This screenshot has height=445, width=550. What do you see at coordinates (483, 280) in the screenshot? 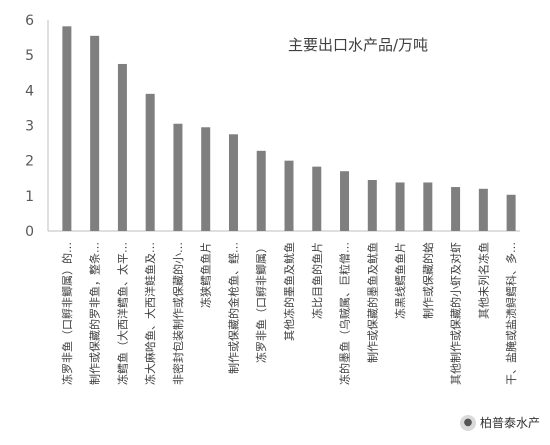
I see `x-tick-label: 其他未列名冻鱼` at bounding box center [483, 280].